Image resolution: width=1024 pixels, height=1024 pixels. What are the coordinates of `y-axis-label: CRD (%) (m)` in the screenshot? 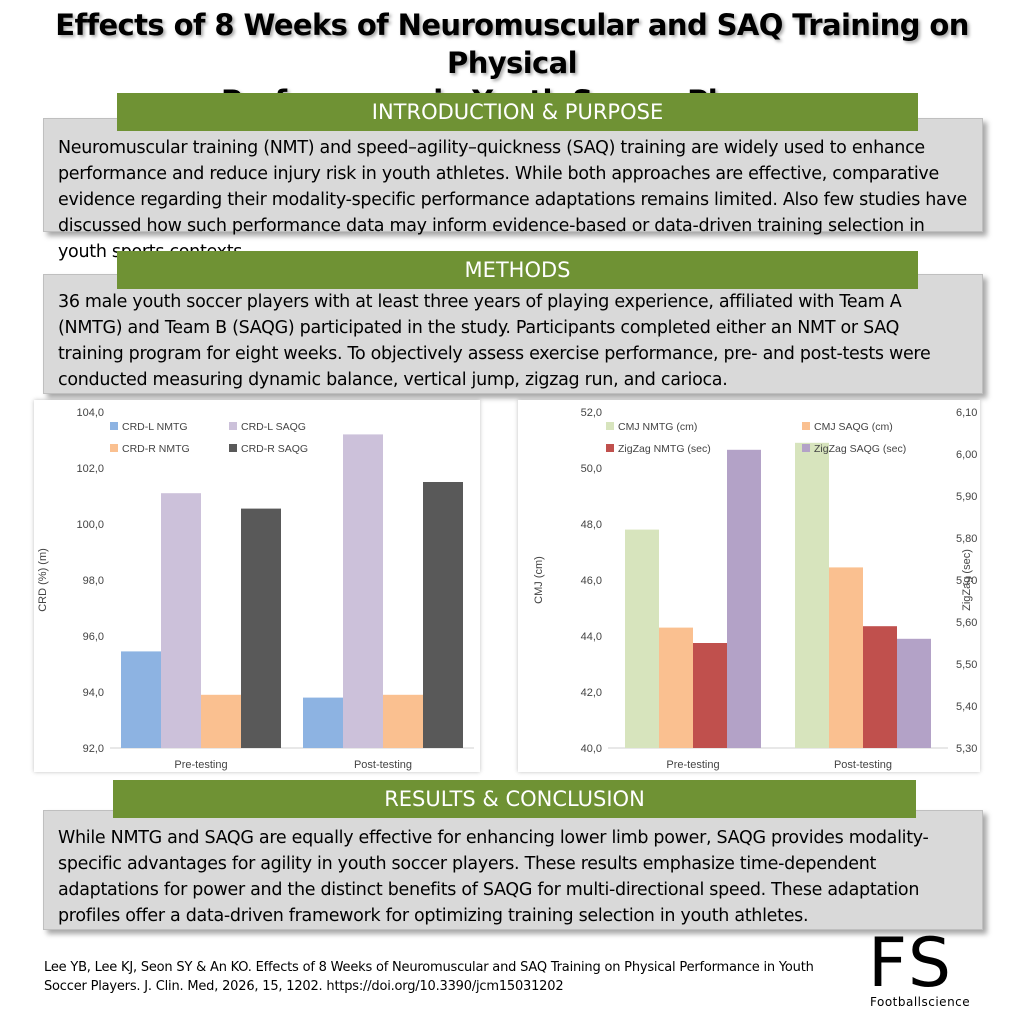 It's located at (43, 580).